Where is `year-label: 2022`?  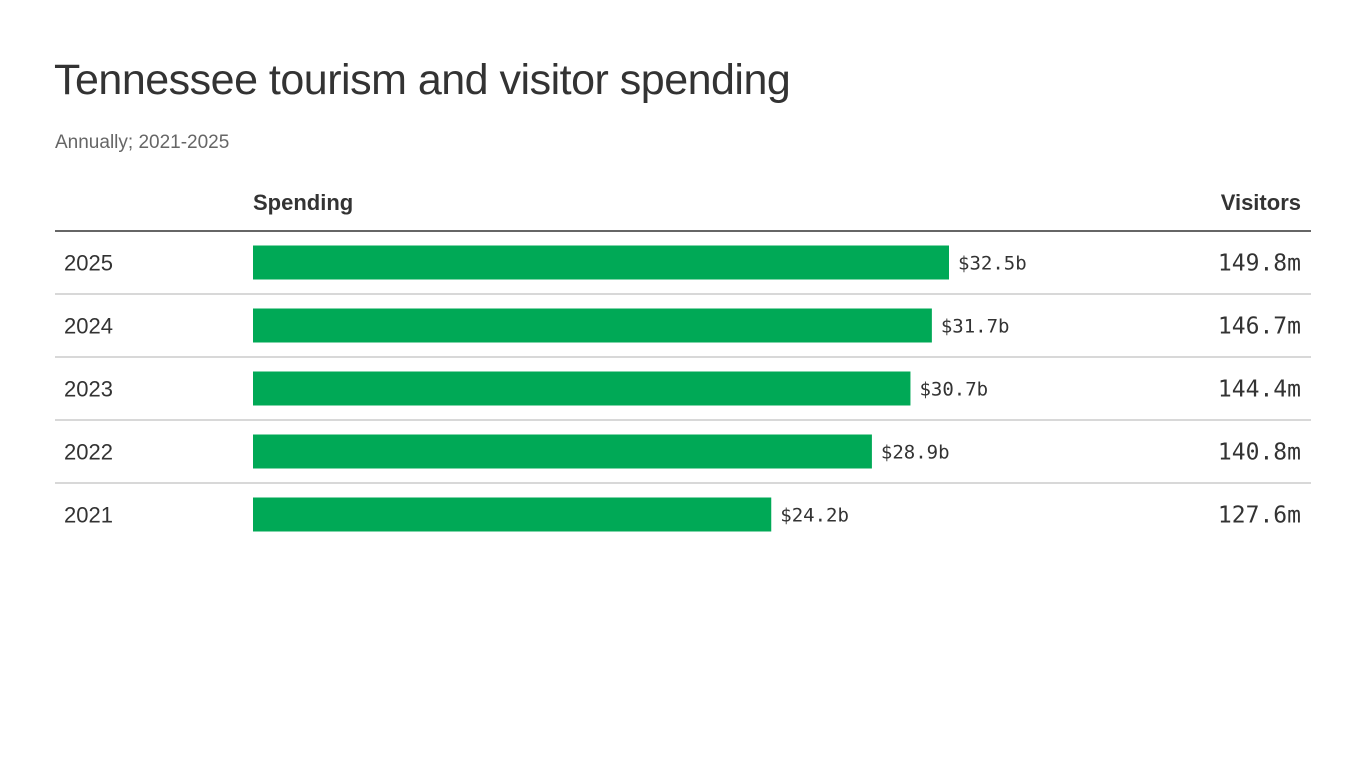
year-label: 2022 is located at coordinates (88, 452).